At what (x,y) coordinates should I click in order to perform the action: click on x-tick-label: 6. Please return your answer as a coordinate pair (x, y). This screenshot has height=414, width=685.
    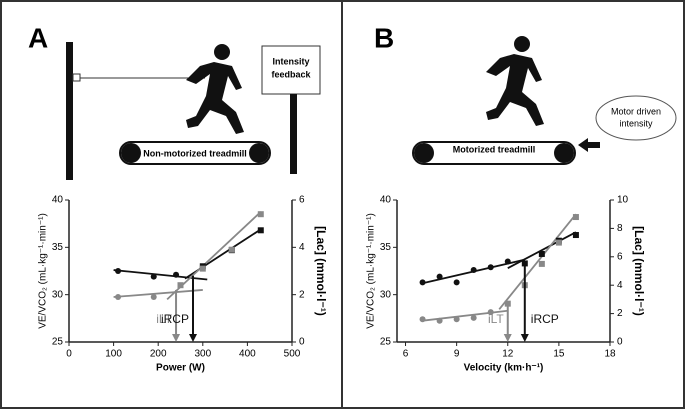
    Looking at the image, I should click on (406, 354).